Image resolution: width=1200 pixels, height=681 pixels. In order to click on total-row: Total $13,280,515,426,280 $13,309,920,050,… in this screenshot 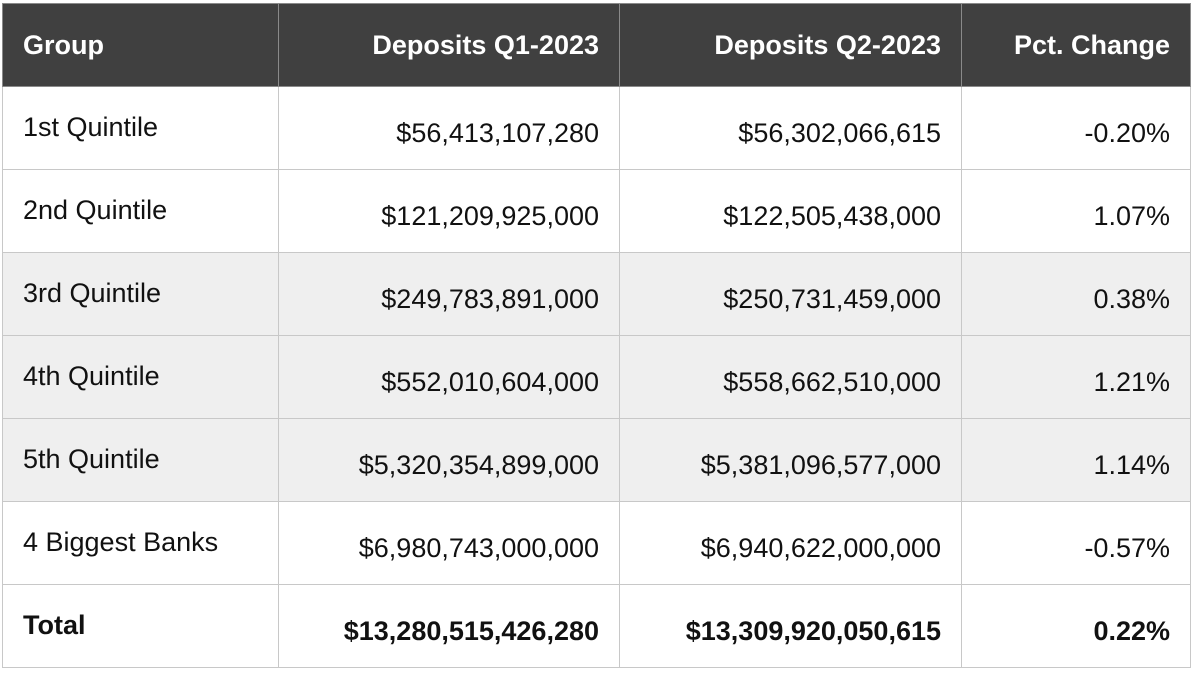, I will do `click(596, 626)`.